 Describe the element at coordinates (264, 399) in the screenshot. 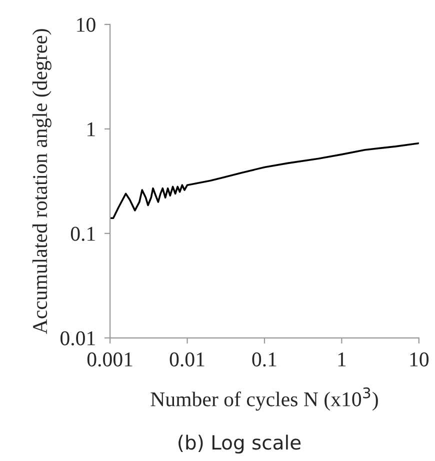

I see `x-axis-title: Number of cycles N (x10$^{3}$)` at that location.